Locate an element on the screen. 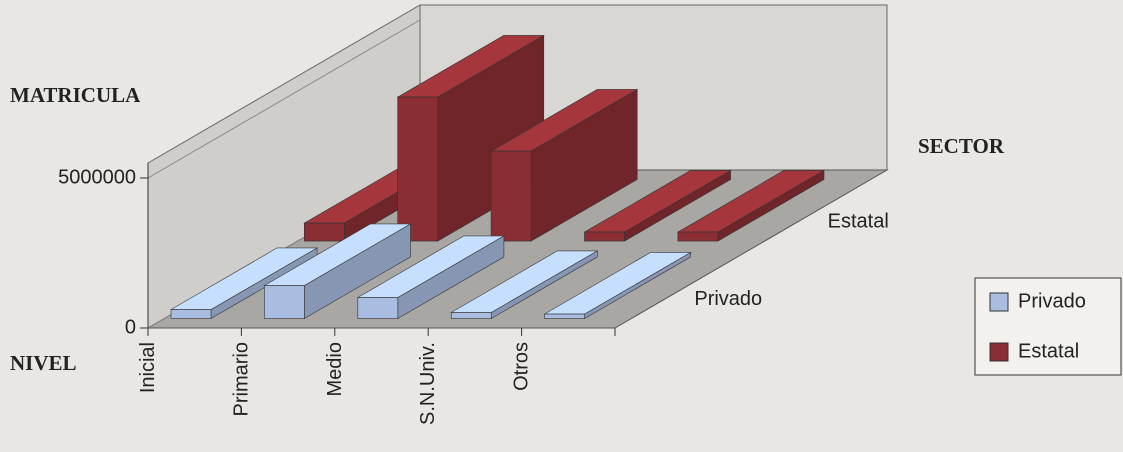  x-axis-label: NIVEL is located at coordinates (43, 363).